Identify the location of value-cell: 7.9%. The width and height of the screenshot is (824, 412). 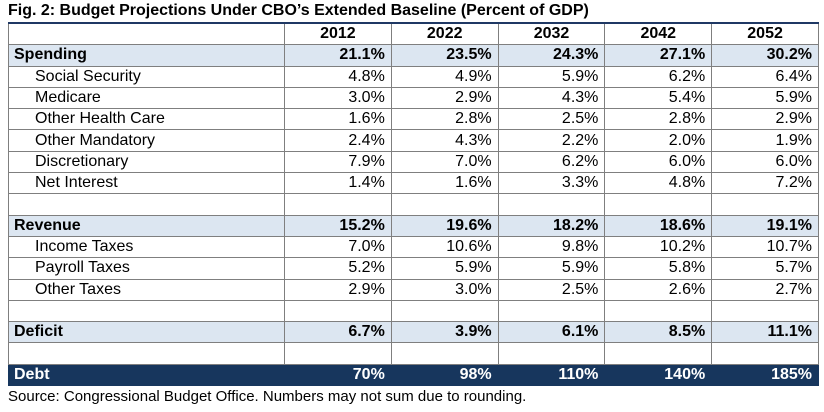
(338, 162).